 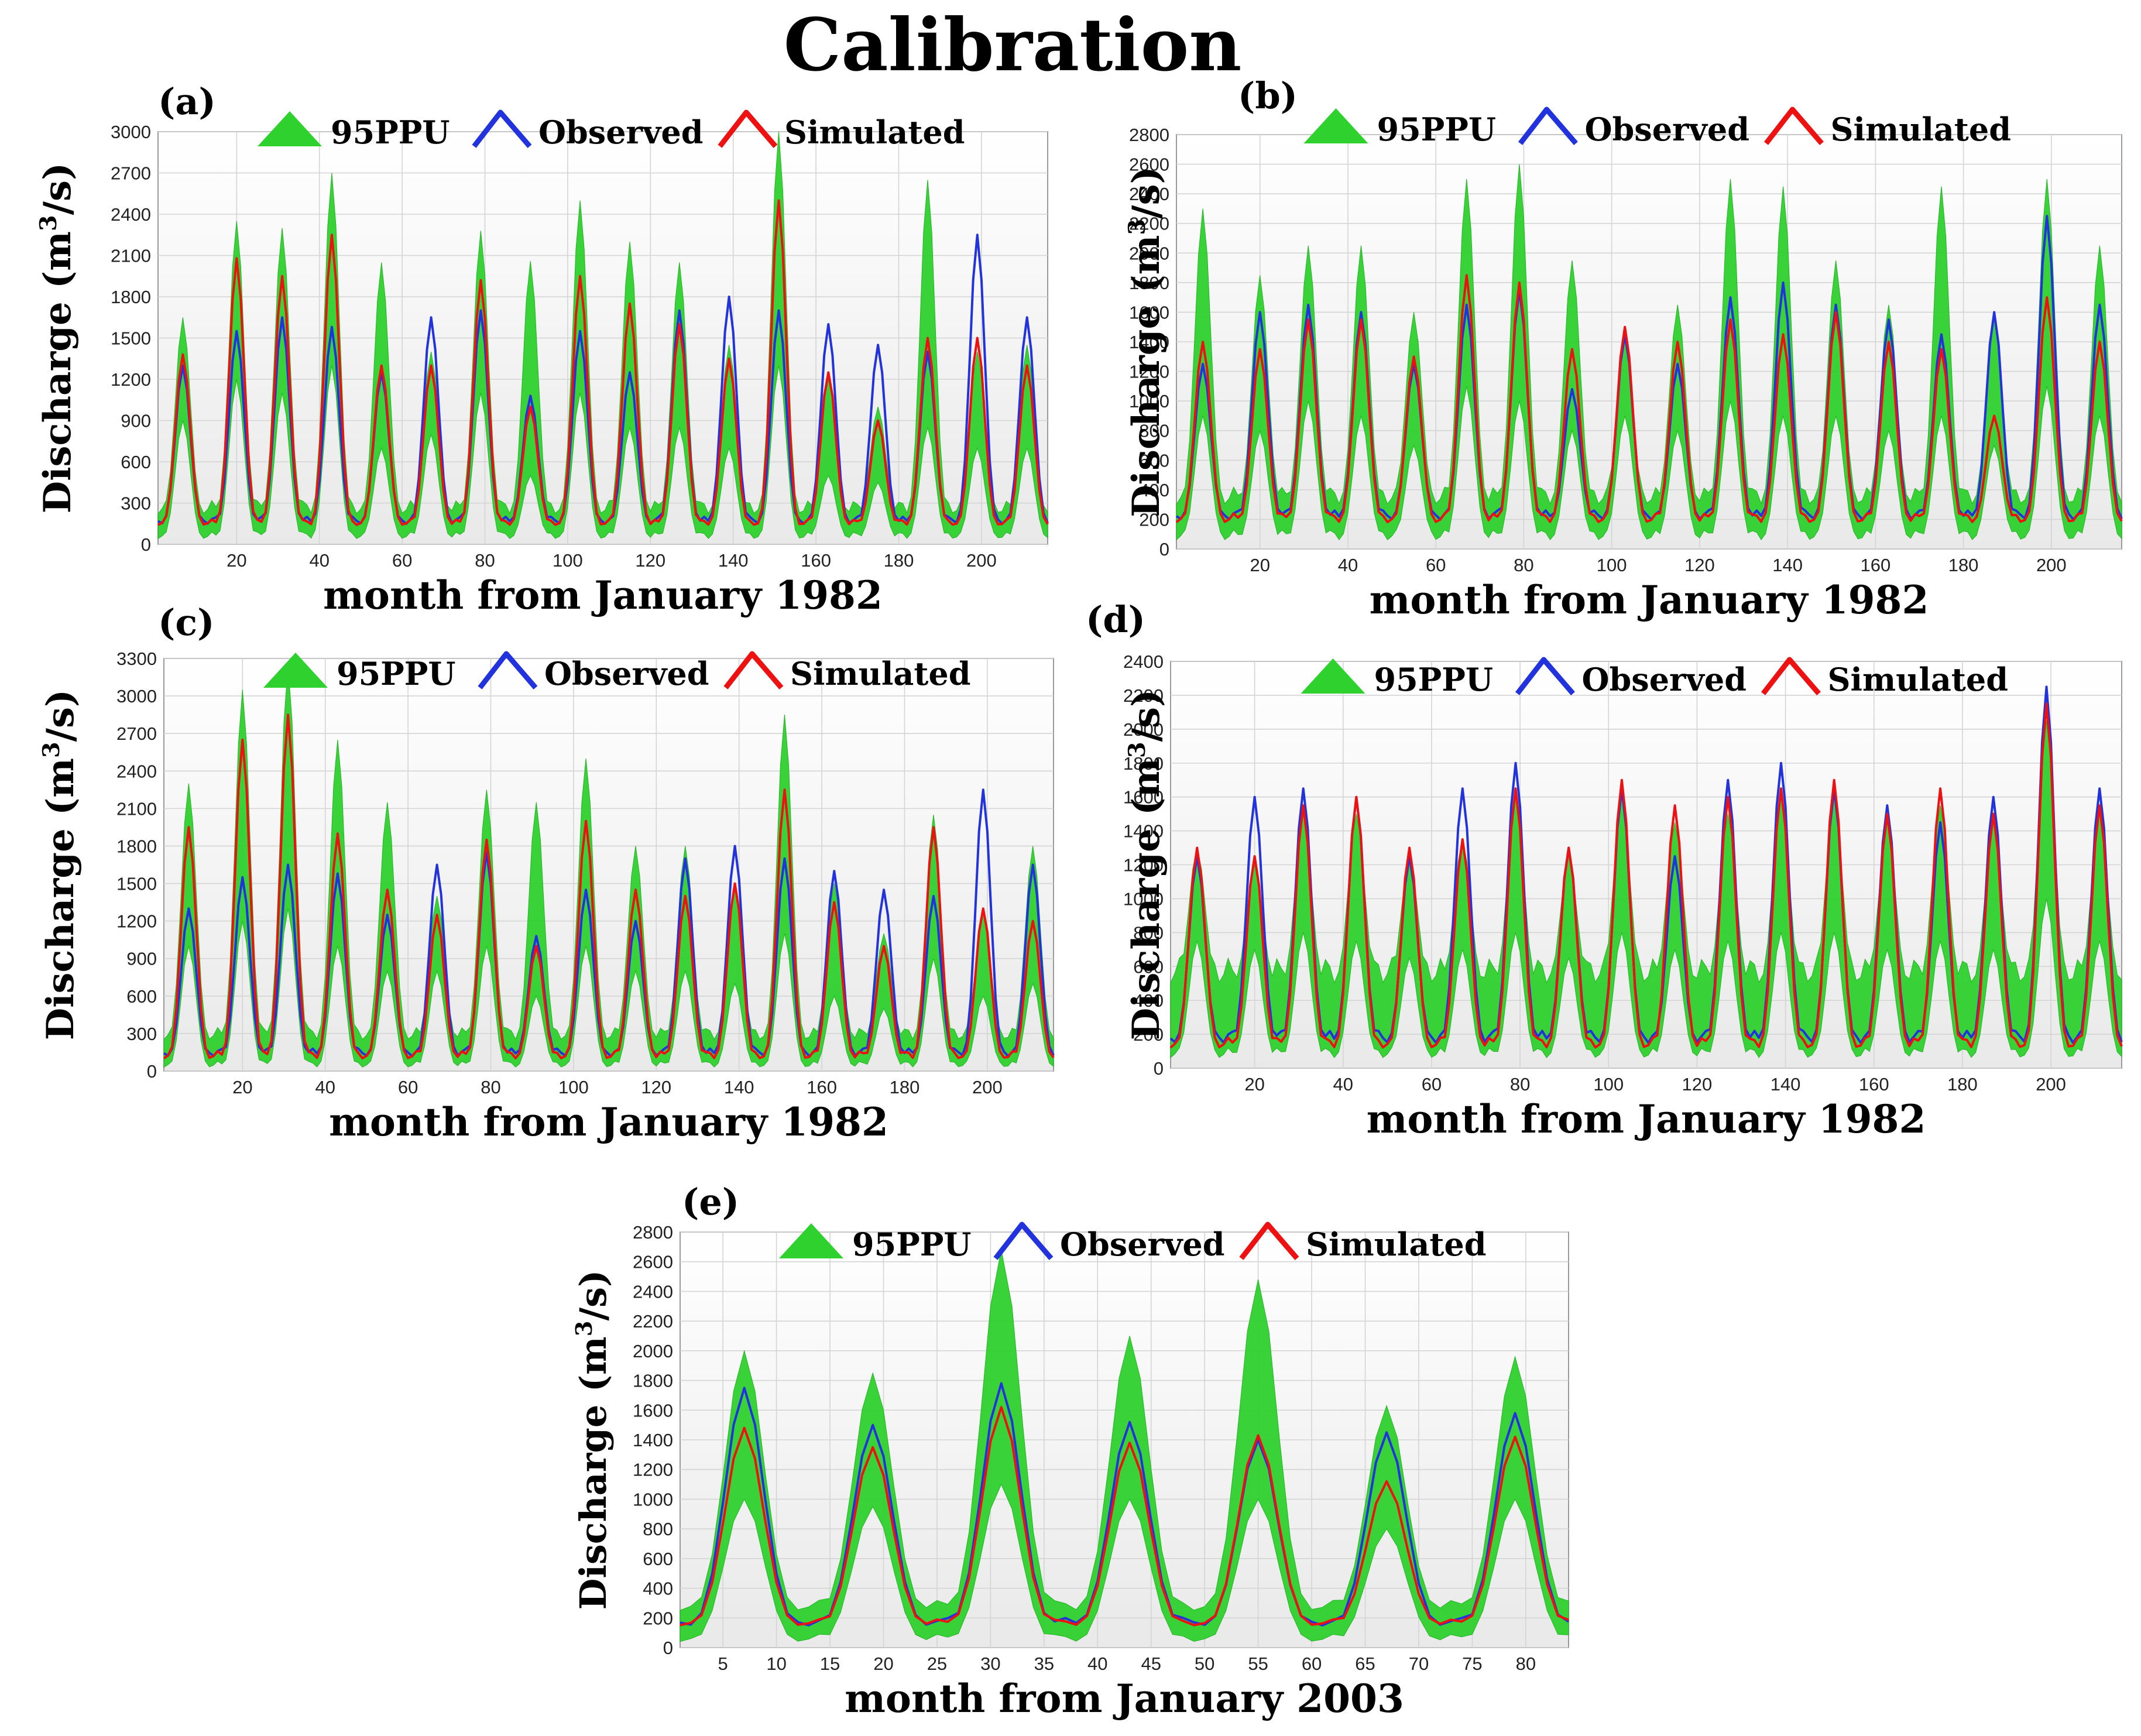 I want to click on x-tick-label: 200, so click(x=2051, y=1084).